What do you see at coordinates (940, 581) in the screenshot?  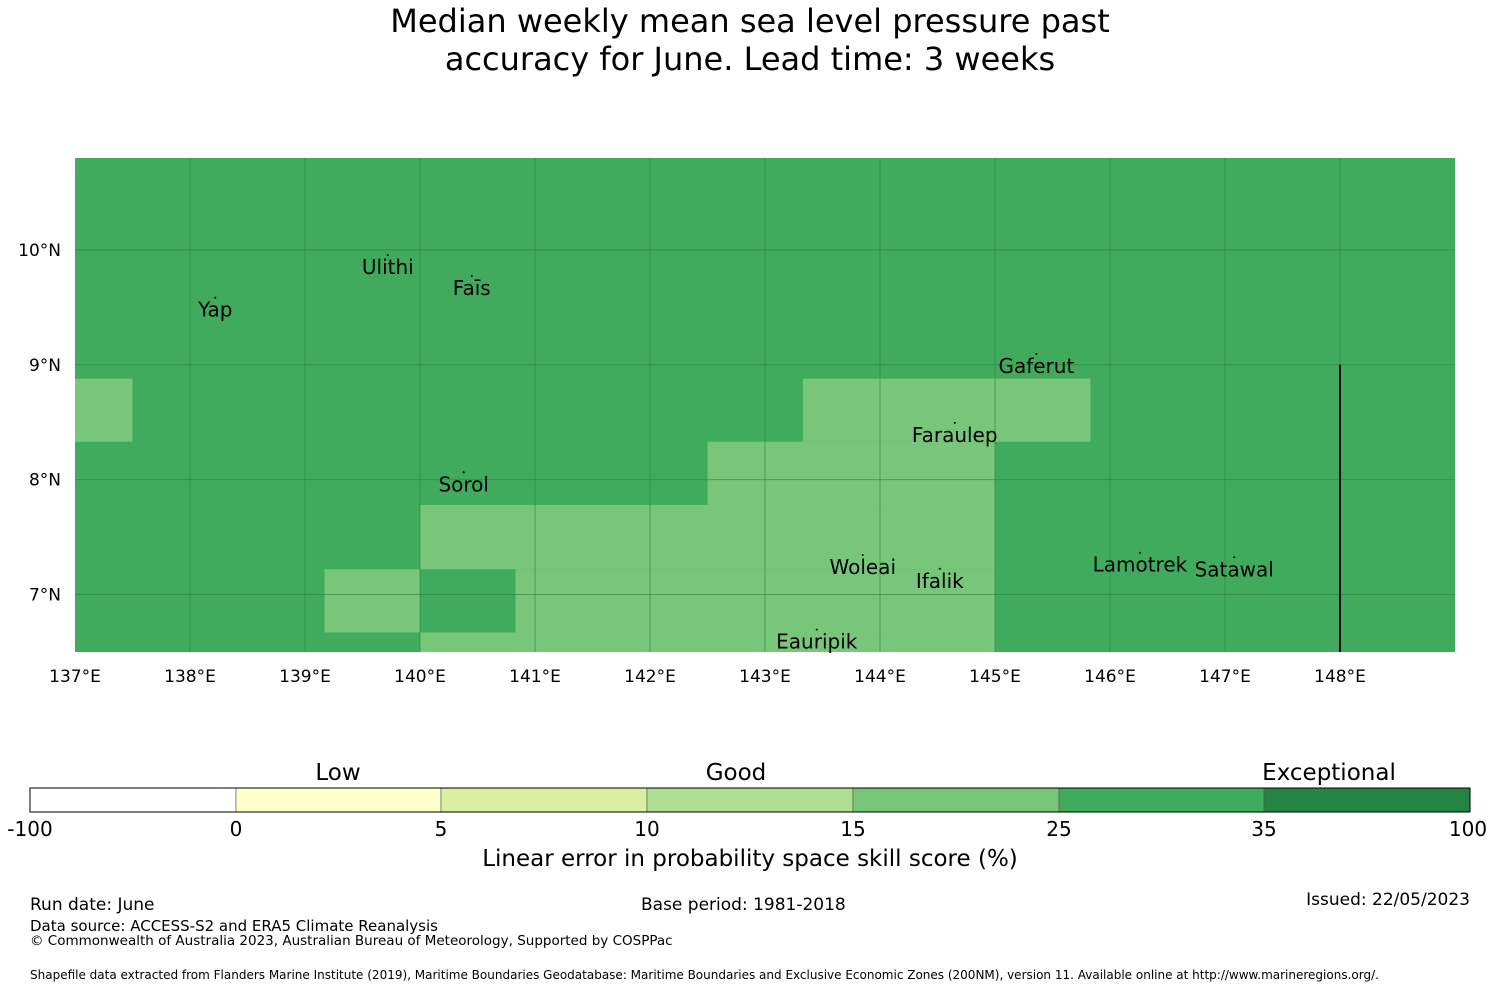 I see `place-label: Ifalik` at bounding box center [940, 581].